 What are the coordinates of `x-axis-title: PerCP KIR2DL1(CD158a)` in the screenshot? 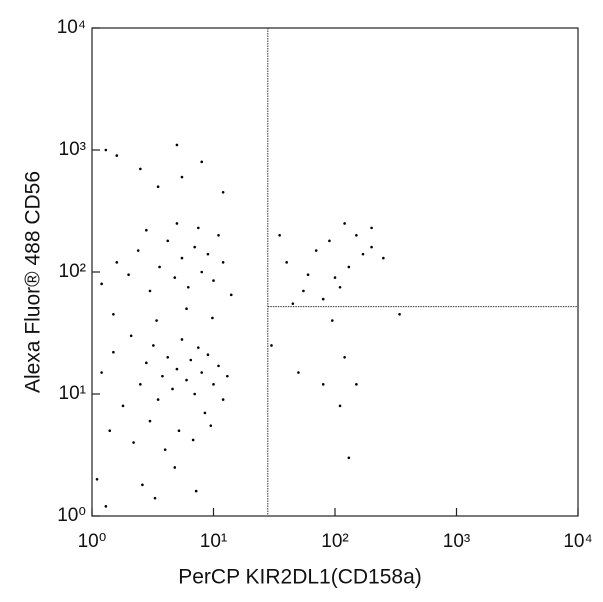 It's located at (300, 577).